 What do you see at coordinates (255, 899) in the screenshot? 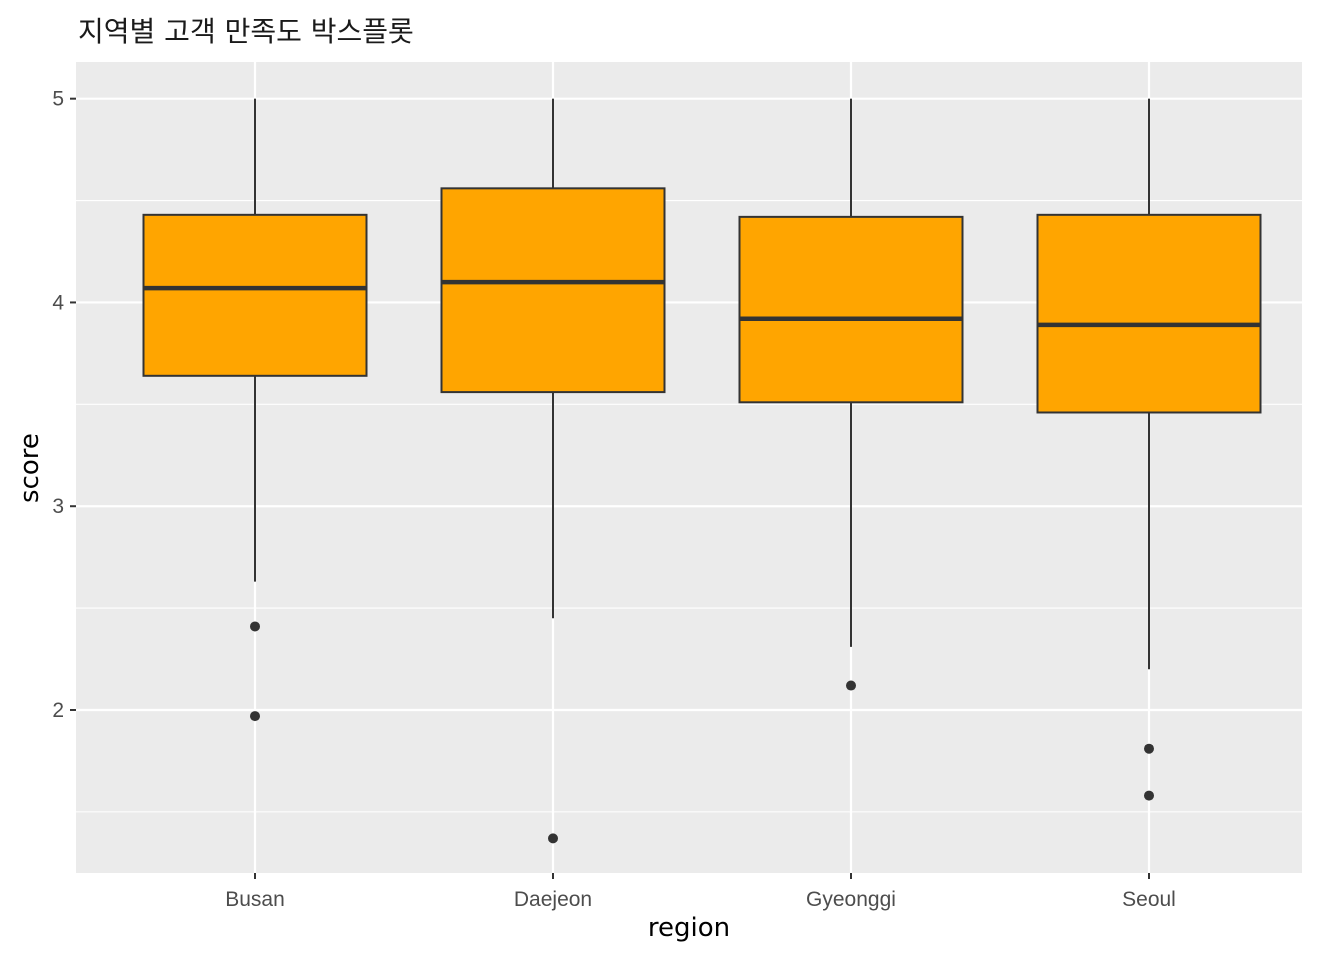
I see `x-tick-label: Busan` at bounding box center [255, 899].